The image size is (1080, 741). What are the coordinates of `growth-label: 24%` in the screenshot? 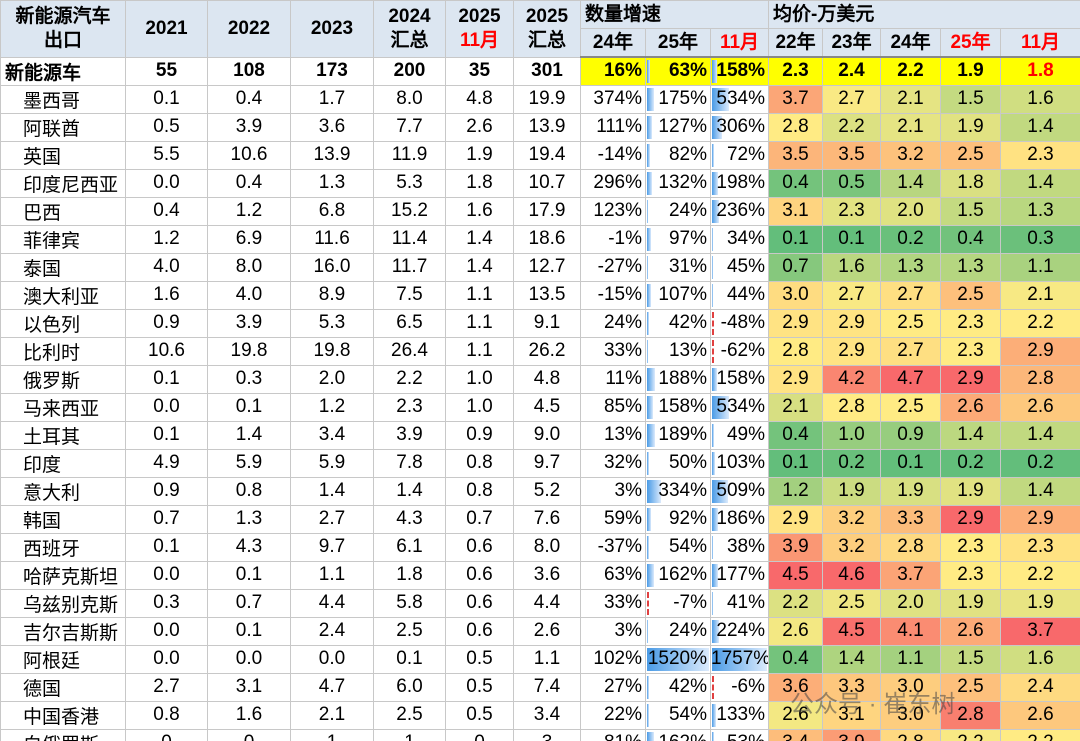 It's located at (622, 322).